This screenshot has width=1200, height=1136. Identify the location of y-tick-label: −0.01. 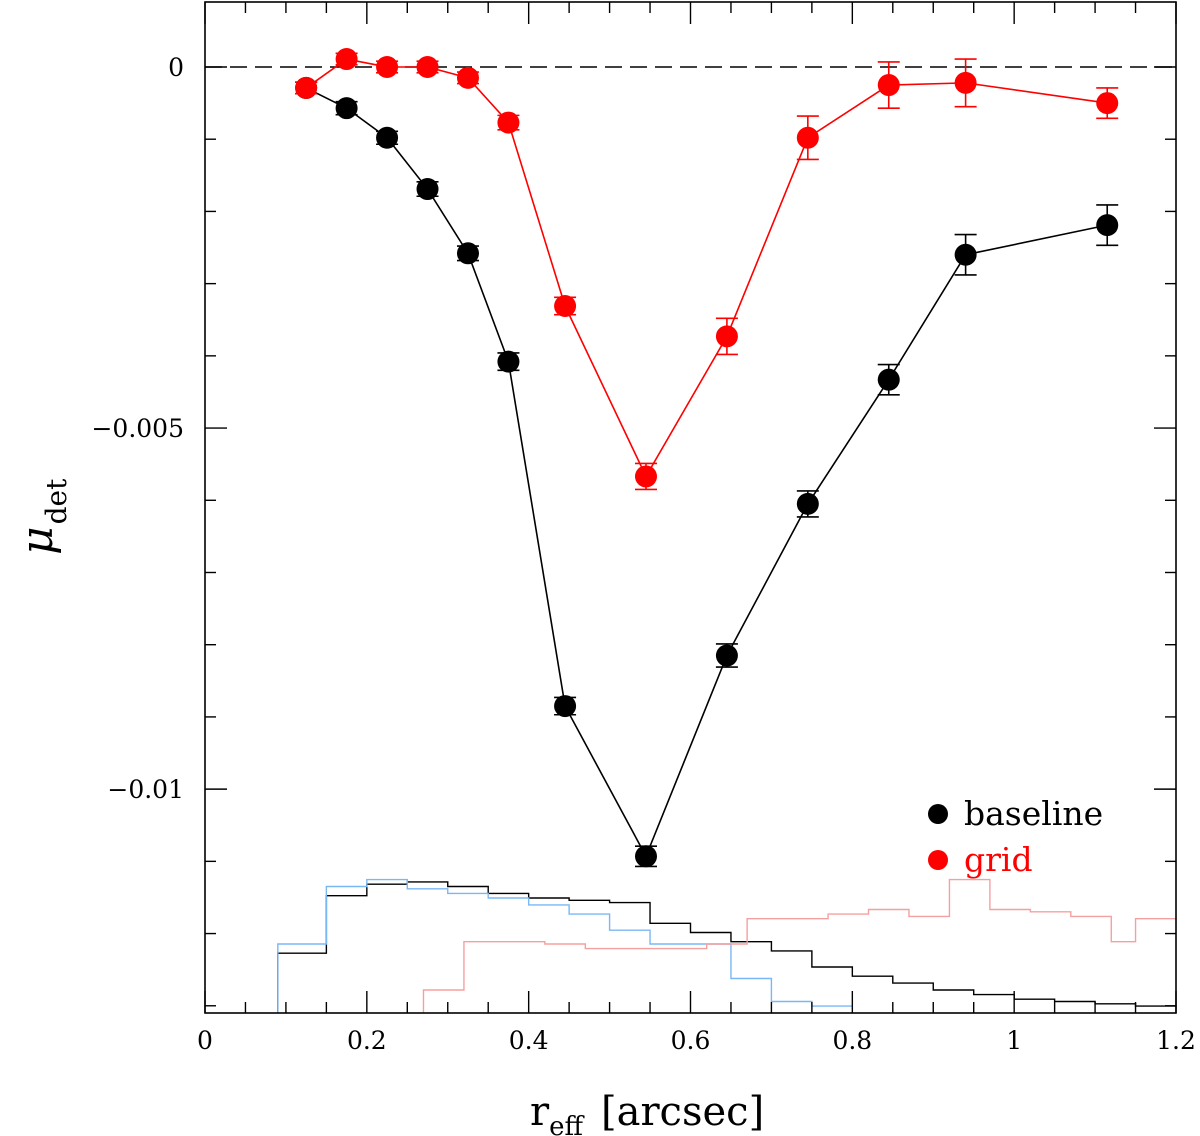
(145, 789).